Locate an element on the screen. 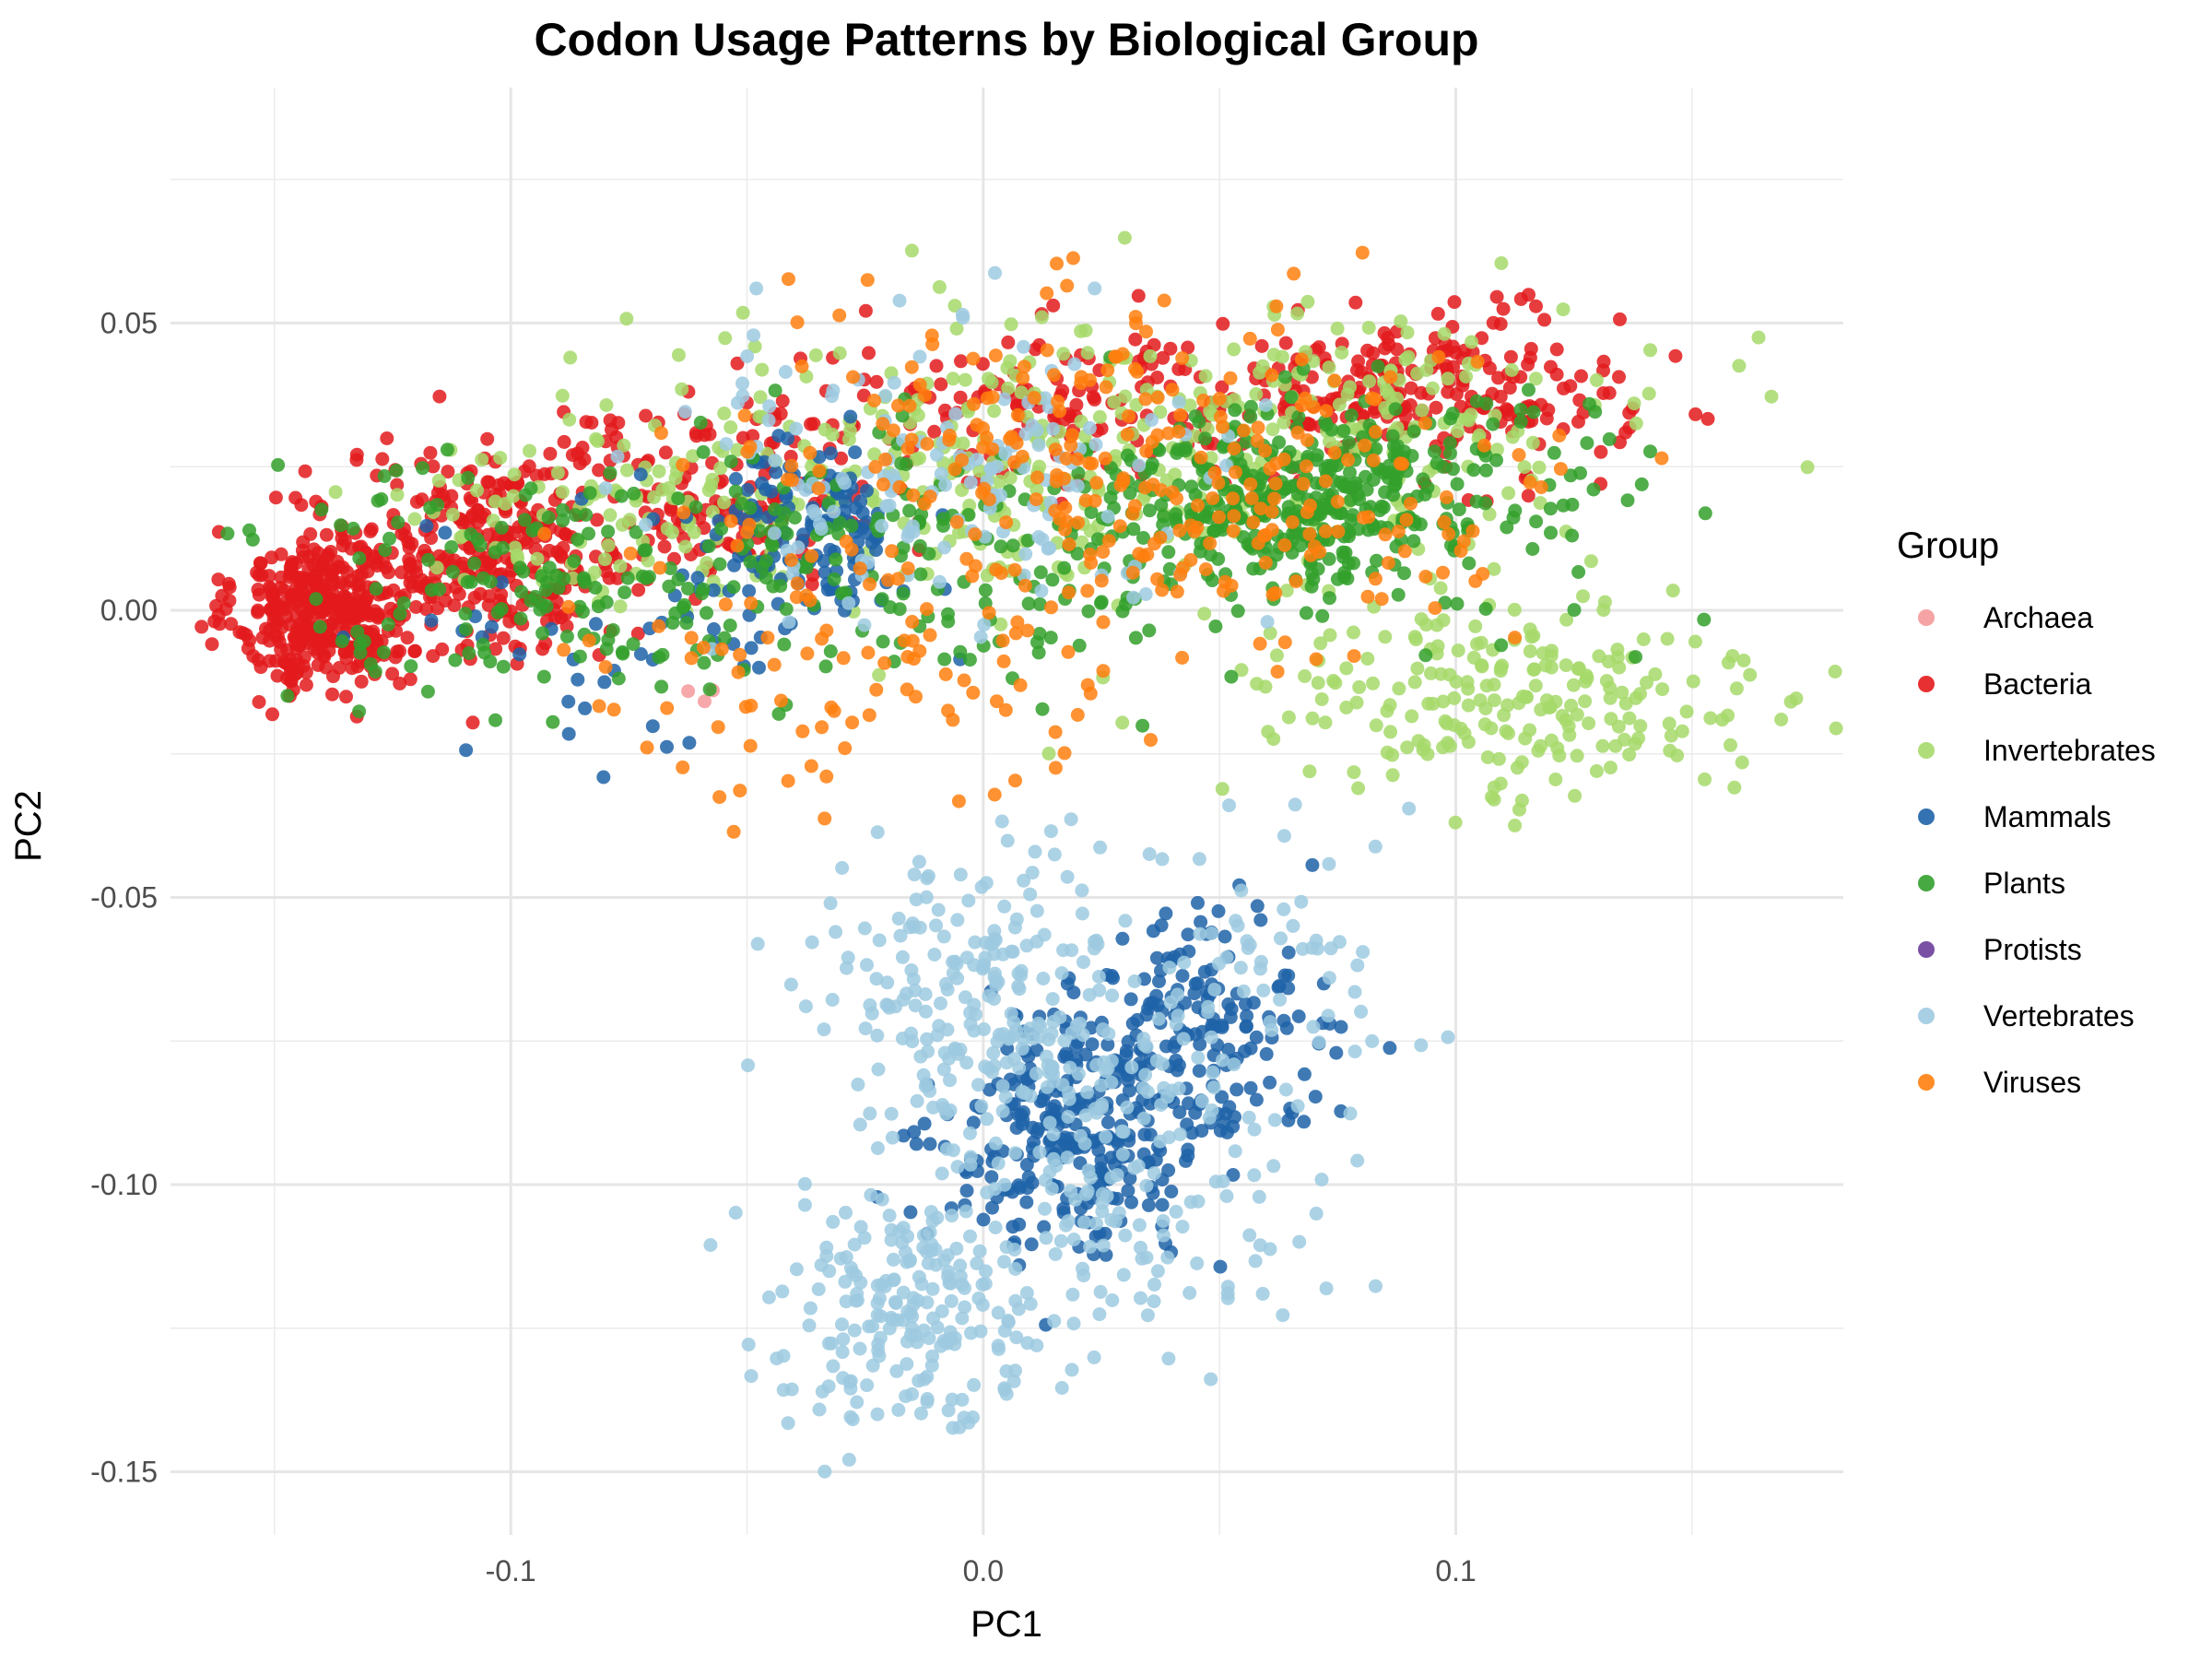 The width and height of the screenshot is (2212, 1664). y-axis-title: PC2 is located at coordinates (28, 826).